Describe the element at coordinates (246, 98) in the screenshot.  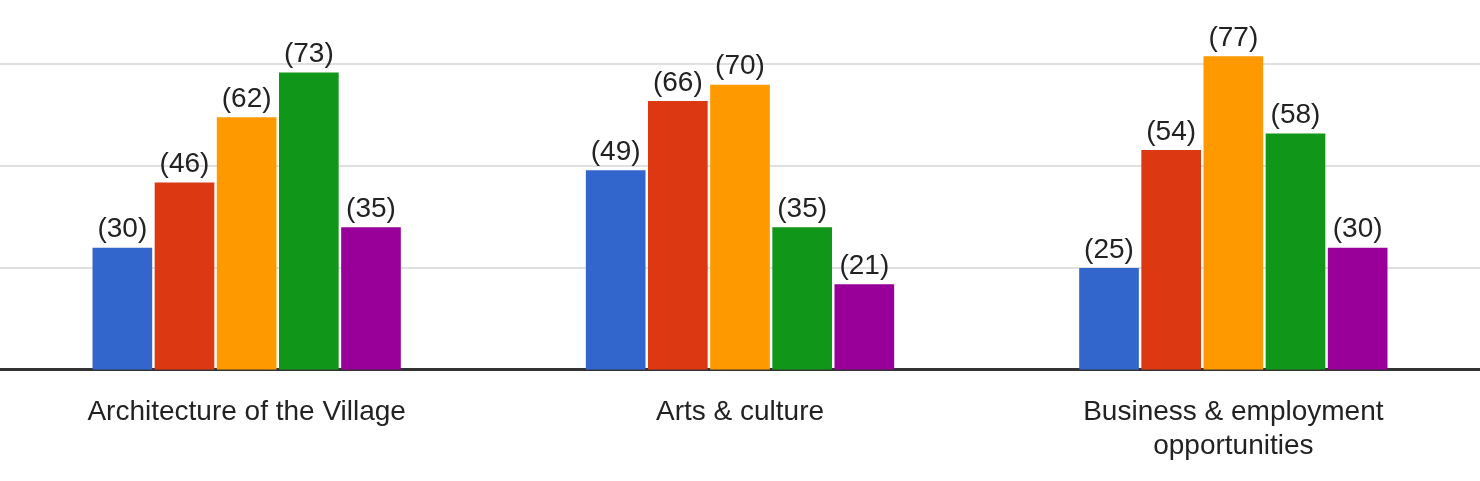
I see `data-label: (62)` at that location.